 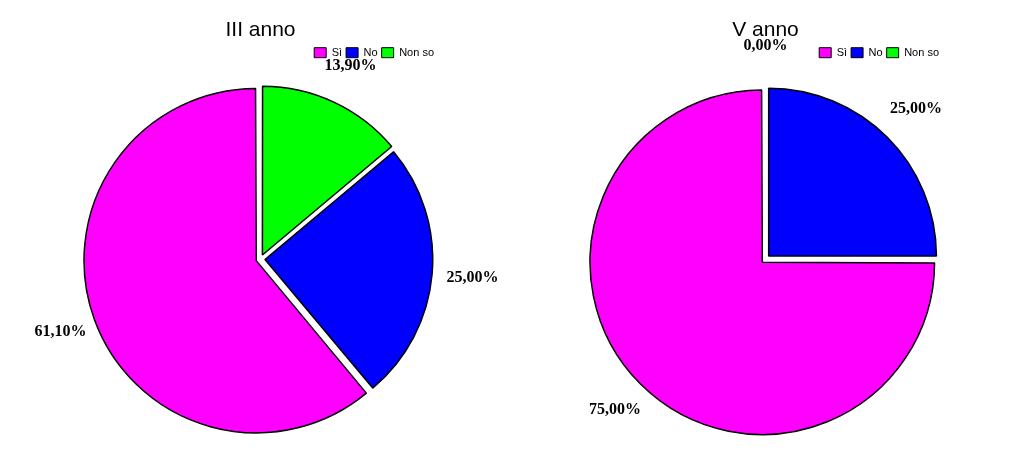 What do you see at coordinates (260, 29) in the screenshot?
I see `chart-title: III anno` at bounding box center [260, 29].